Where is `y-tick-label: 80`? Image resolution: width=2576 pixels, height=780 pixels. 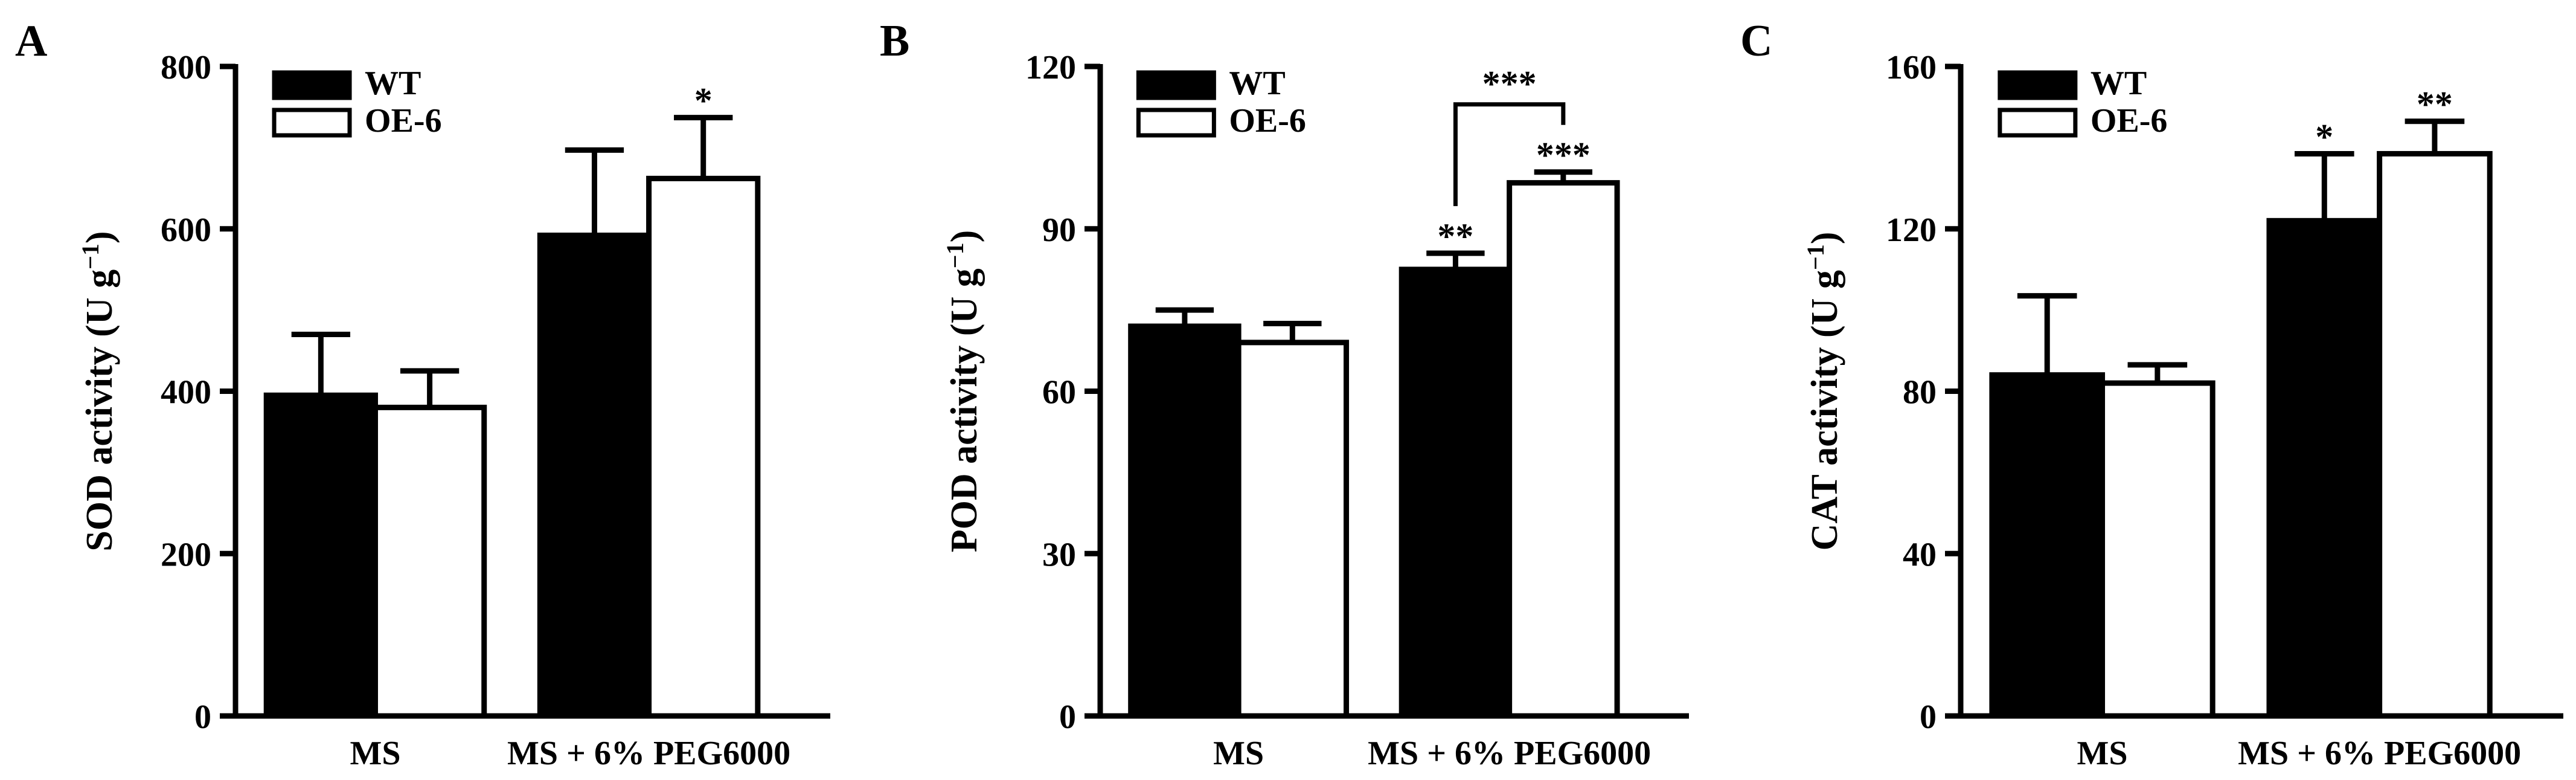 y-tick-label: 80 is located at coordinates (1920, 392).